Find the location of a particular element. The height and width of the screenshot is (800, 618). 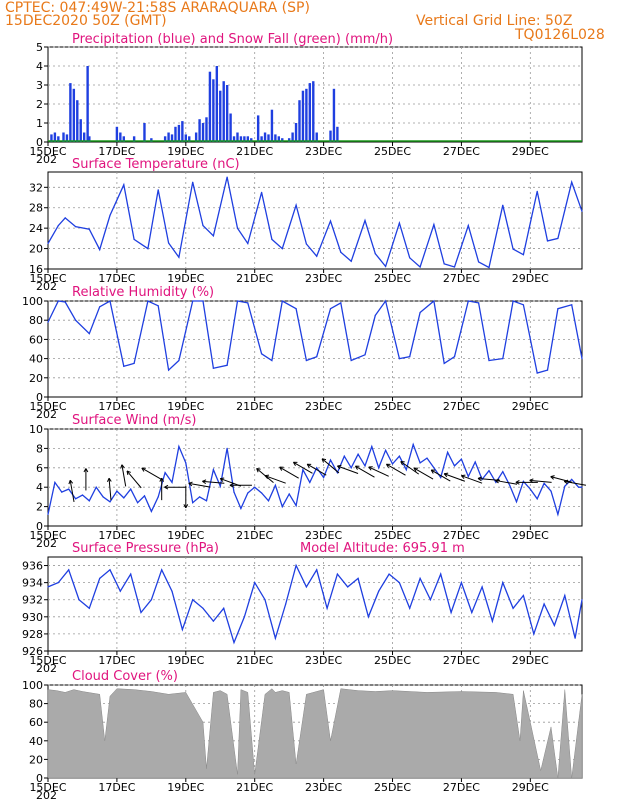

y-tick-label: 40 is located at coordinates (36, 741).